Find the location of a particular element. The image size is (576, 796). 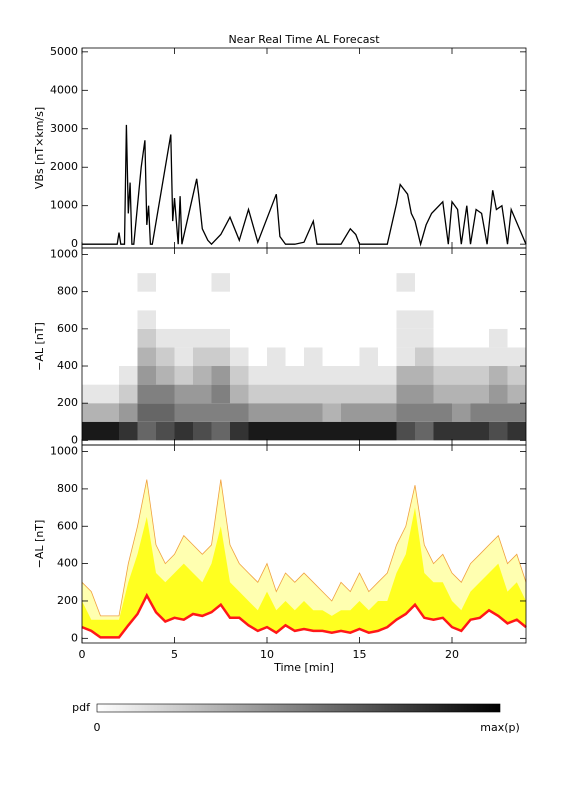

colorbar-max: max(p) is located at coordinates (500, 727).